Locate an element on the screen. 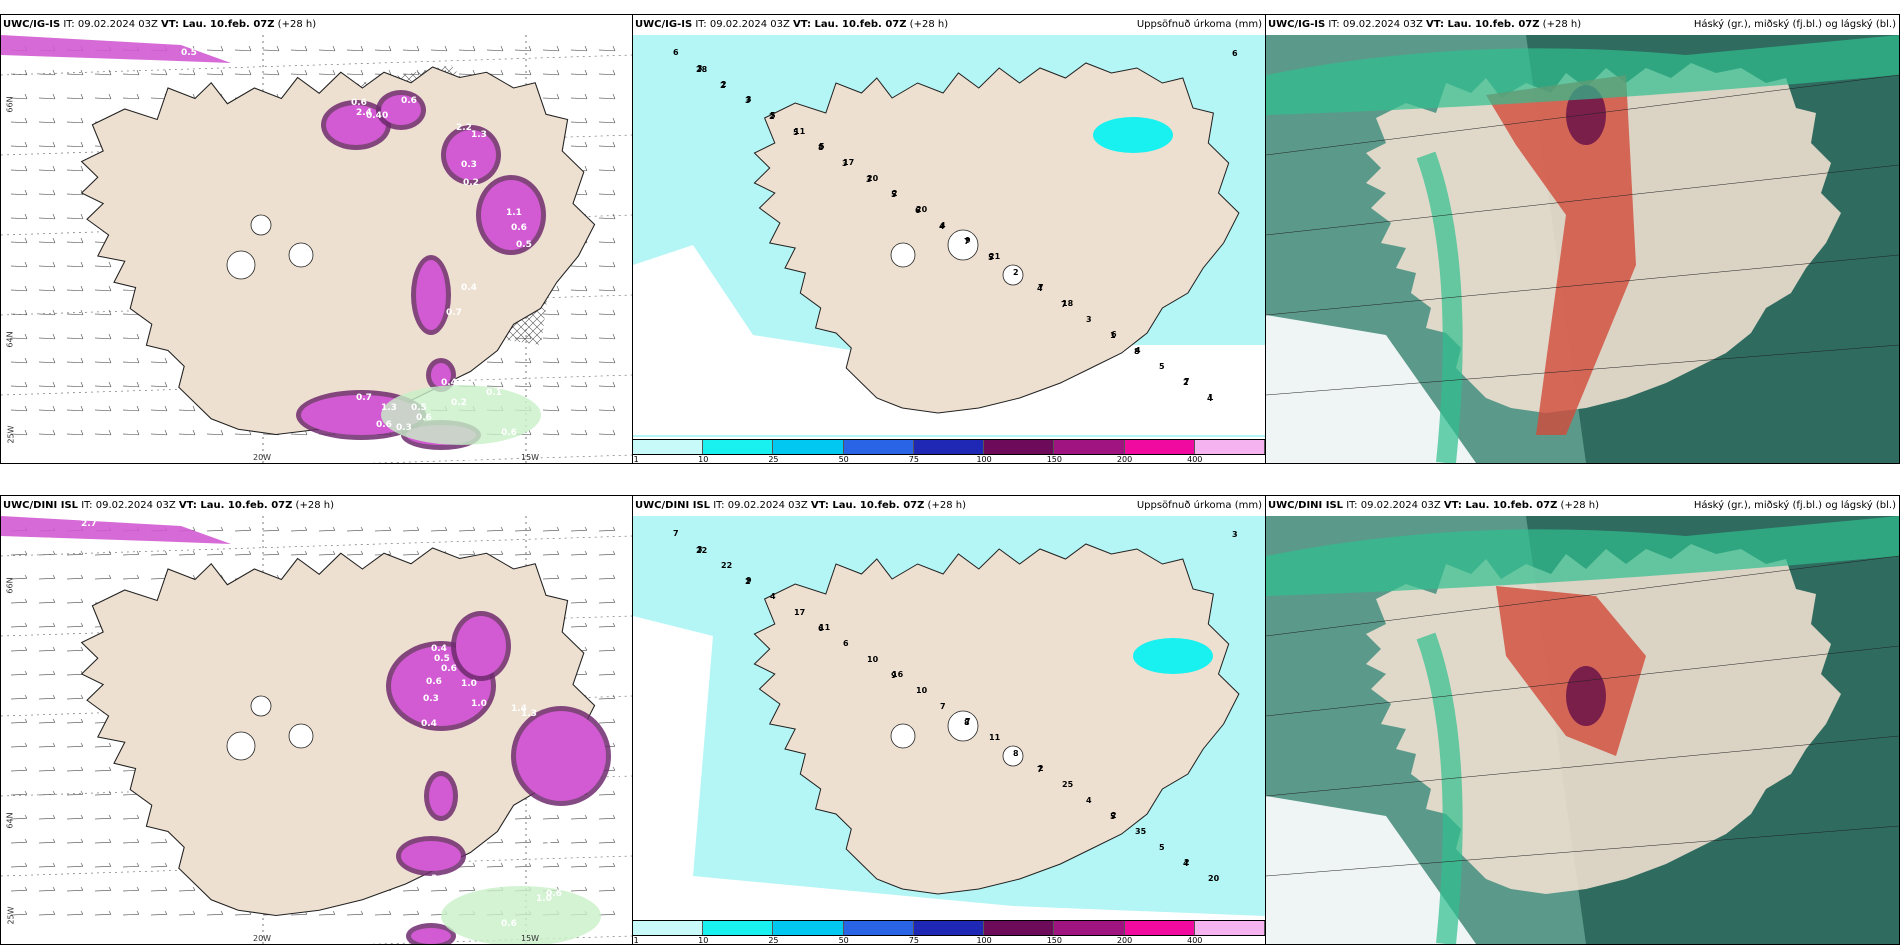  valid-time: VT: Lau. 10.feb. 07Z is located at coordinates (218, 24).